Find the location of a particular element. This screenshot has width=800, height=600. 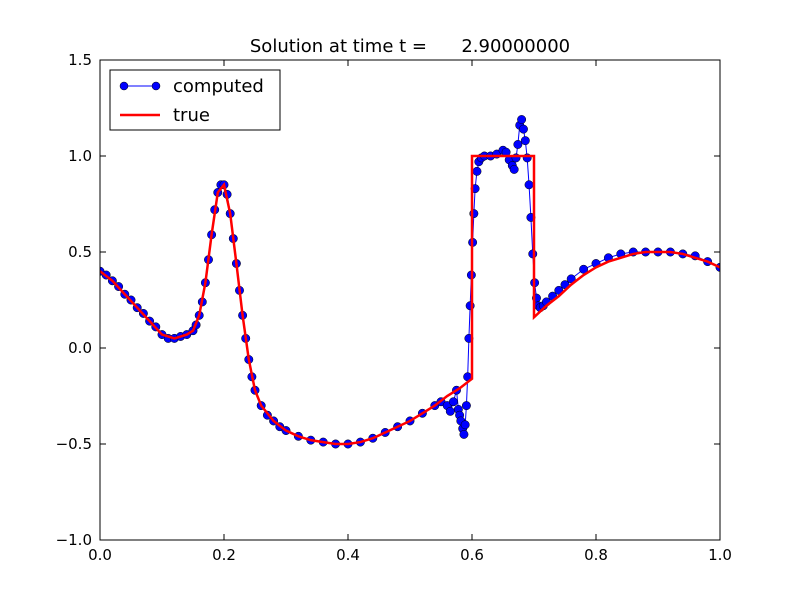

chart-title: Solution at time t = 2.90000000 is located at coordinates (410, 46).